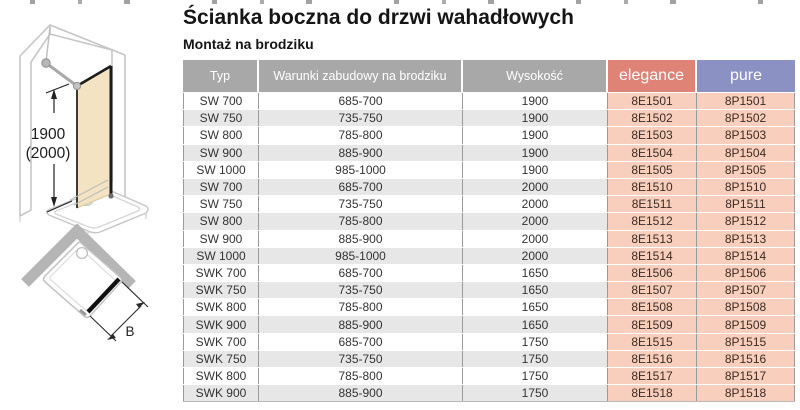 Image resolution: width=800 pixels, height=410 pixels. What do you see at coordinates (652, 101) in the screenshot?
I see `cell-elegance: 8E1501` at bounding box center [652, 101].